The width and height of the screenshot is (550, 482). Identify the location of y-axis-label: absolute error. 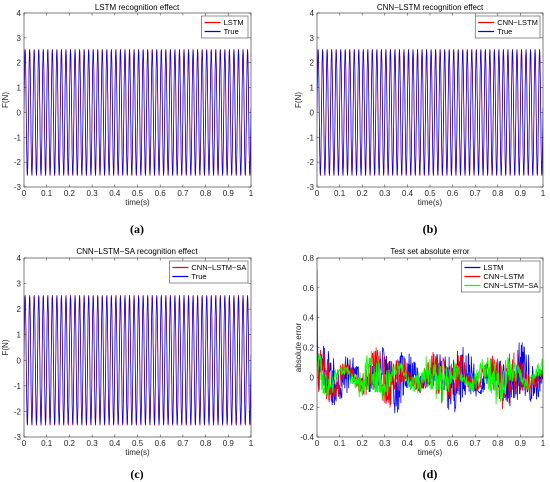
(298, 347).